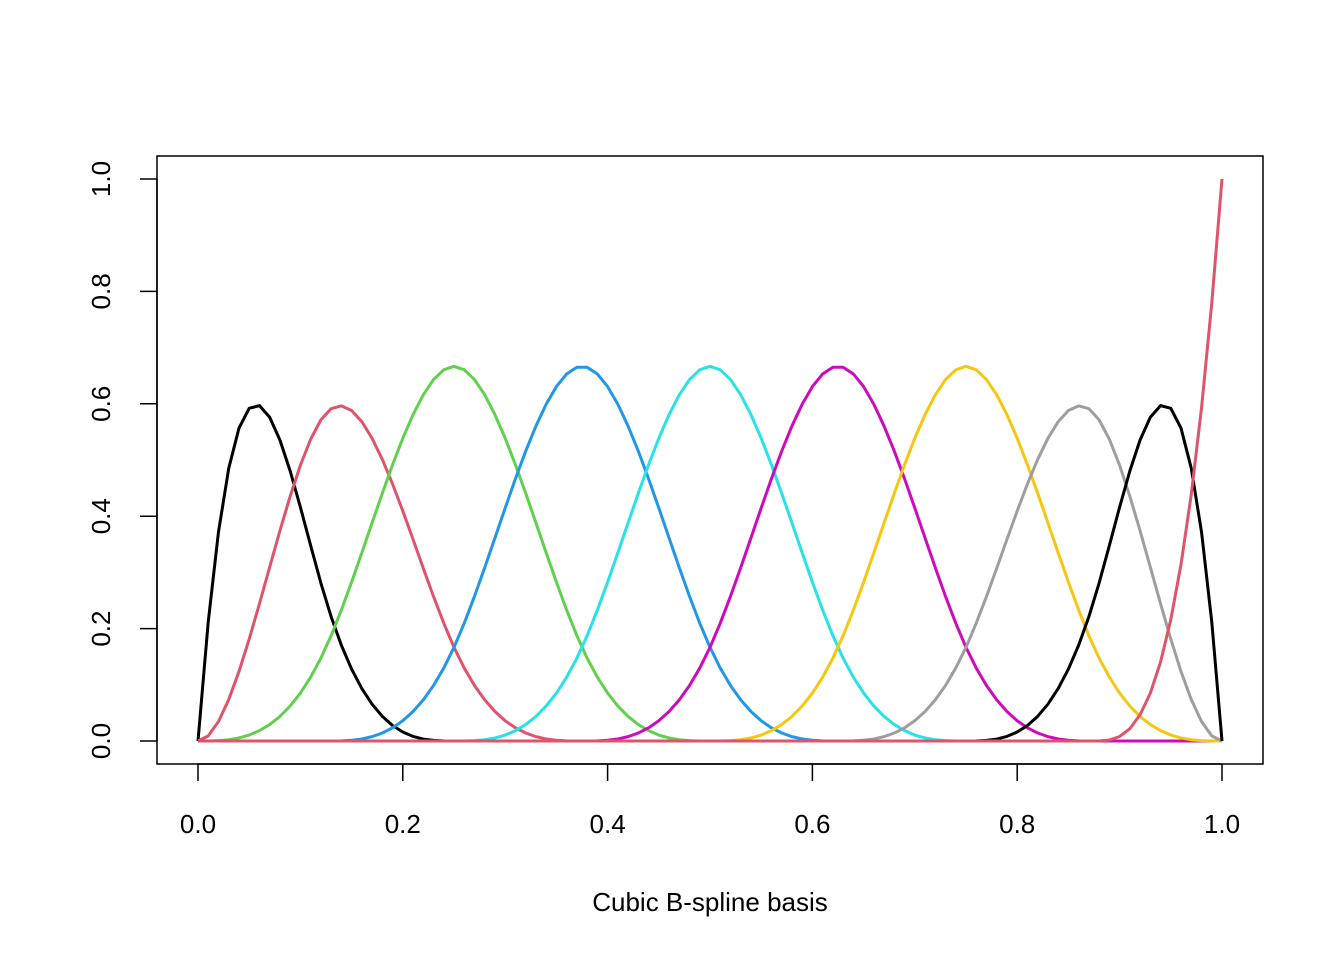  What do you see at coordinates (710, 902) in the screenshot?
I see `x-axis-label: Cubic B-spline basis` at bounding box center [710, 902].